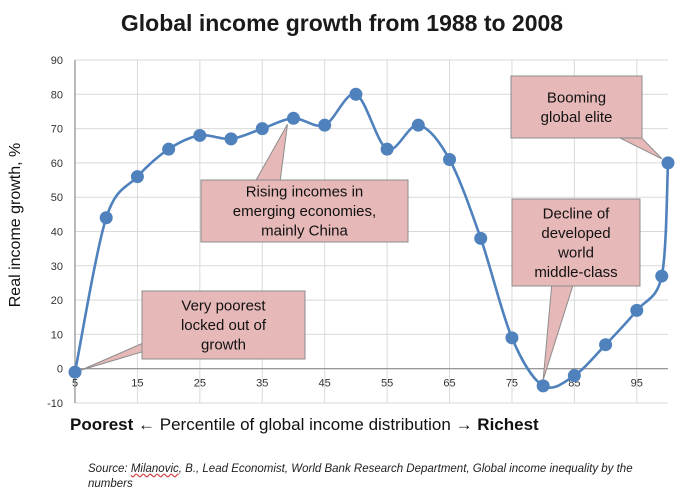 This screenshot has height=492, width=684. I want to click on callout-decline: Decline of developed world middle-class, so click(576, 289).